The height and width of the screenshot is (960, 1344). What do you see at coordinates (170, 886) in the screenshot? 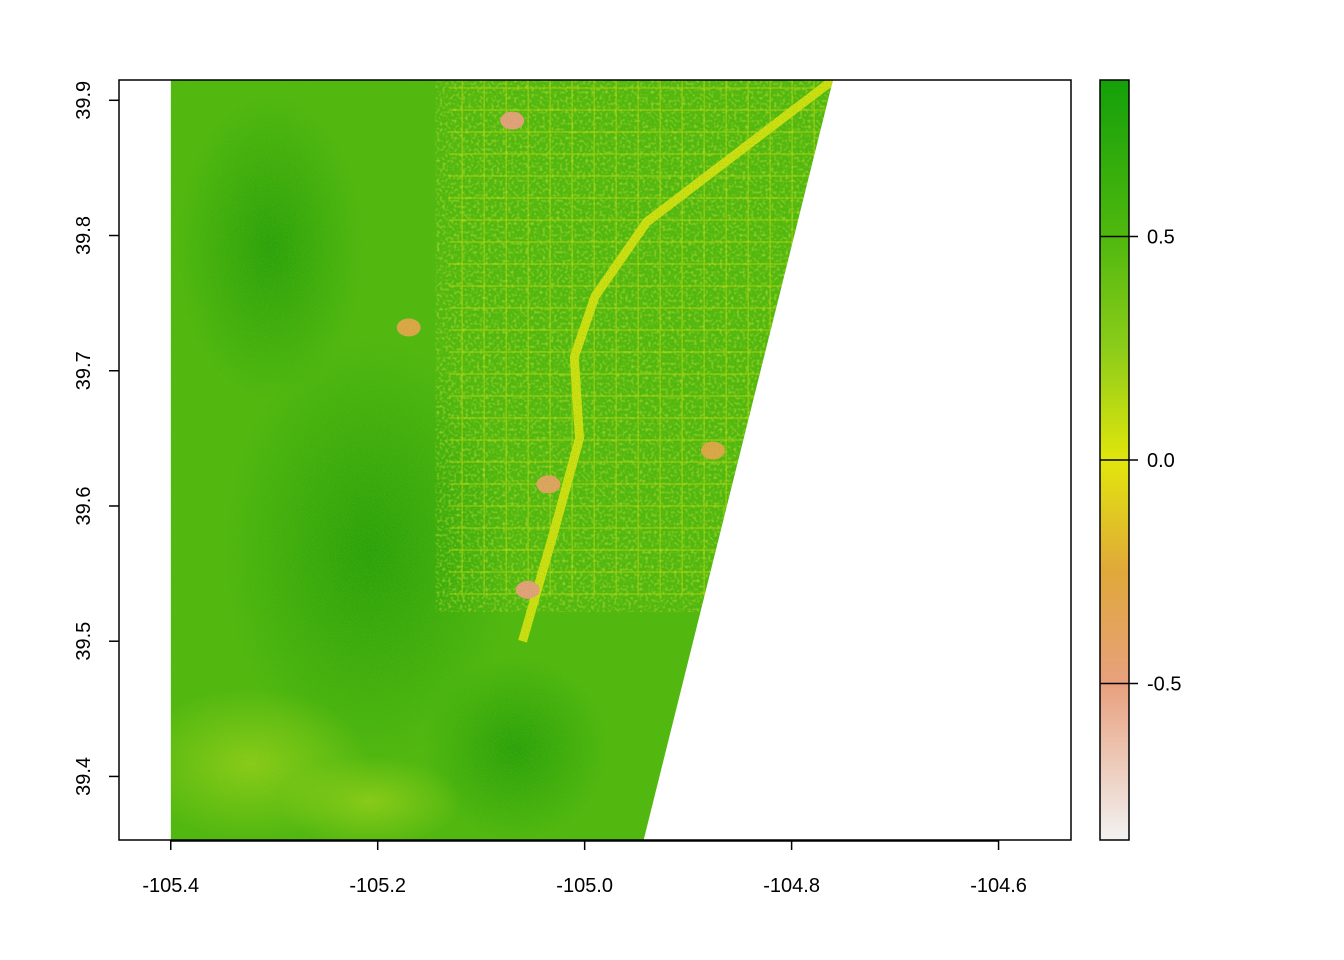
I see `x-tick-label: -105.4` at bounding box center [170, 886].